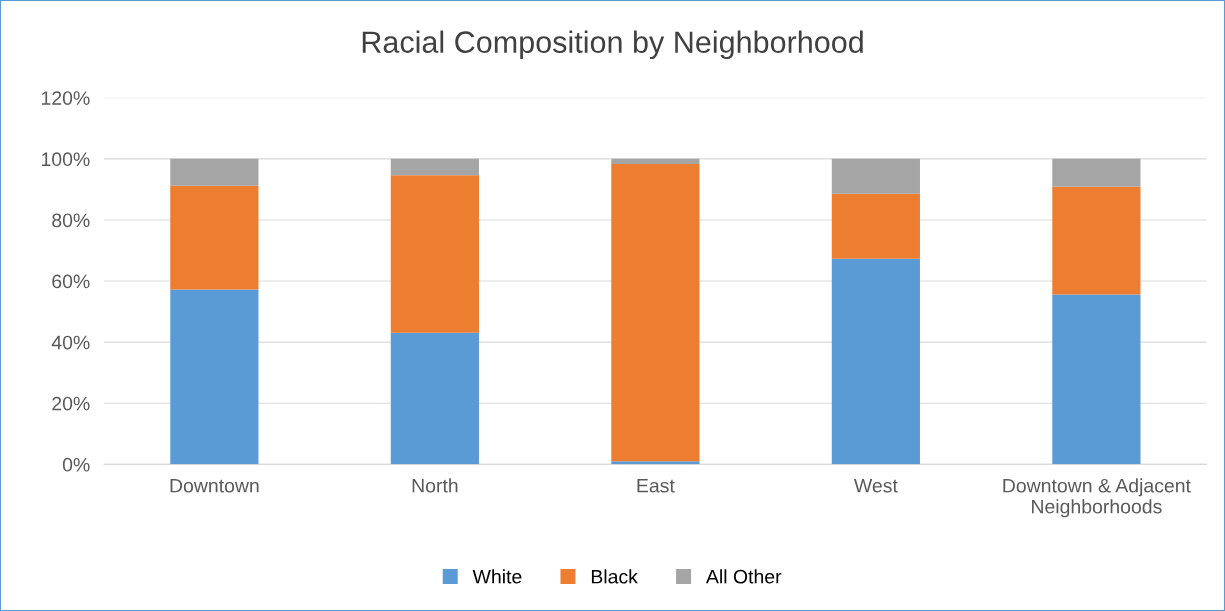 This screenshot has width=1225, height=611. Describe the element at coordinates (875, 485) in the screenshot. I see `x-tick-label: West` at that location.